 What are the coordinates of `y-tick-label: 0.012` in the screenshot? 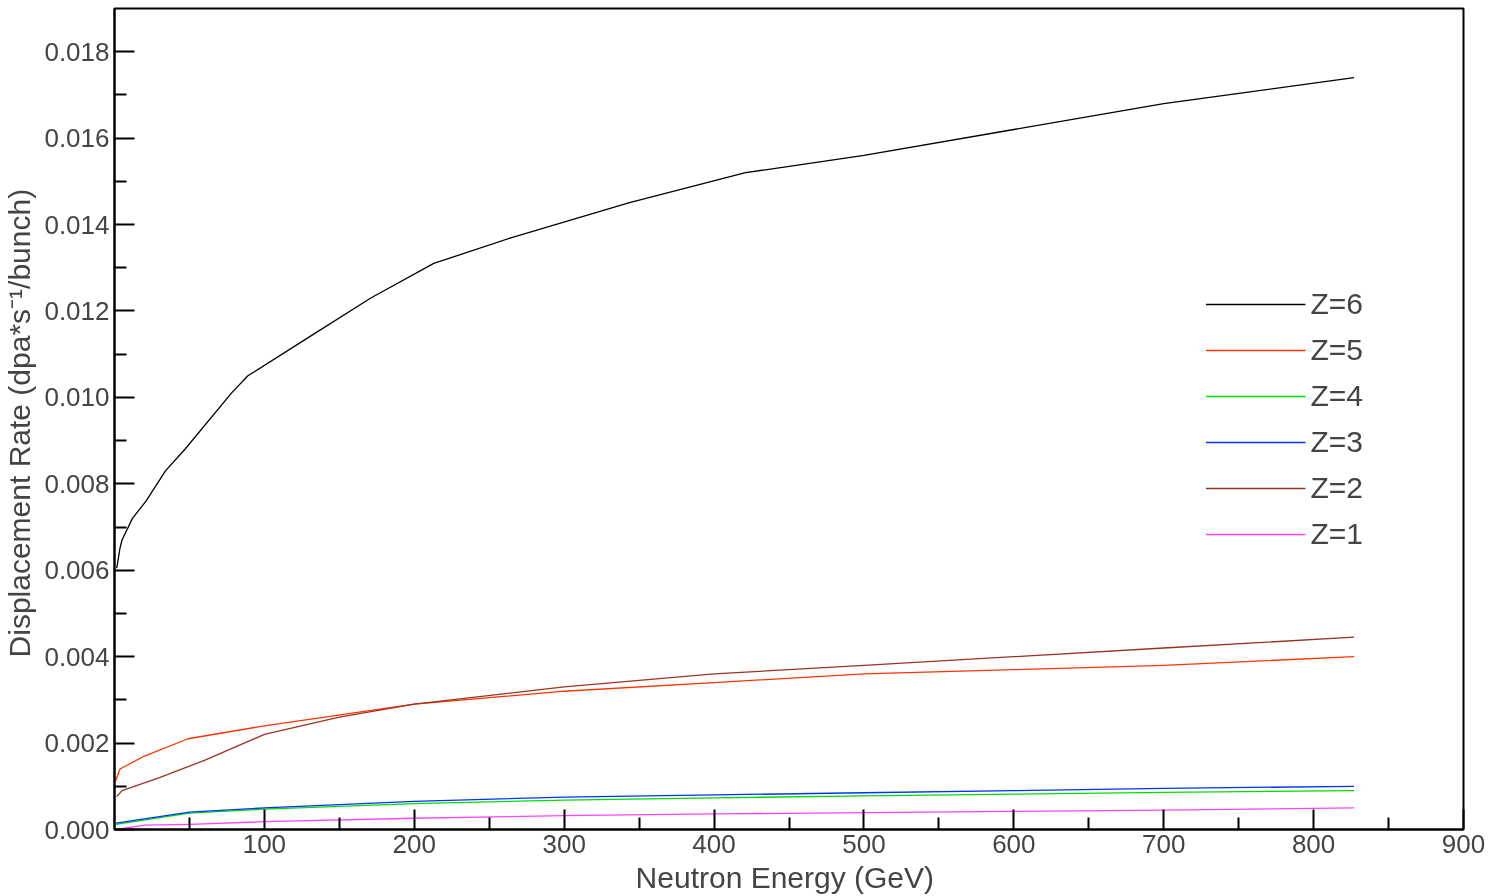 It's located at (77, 310).